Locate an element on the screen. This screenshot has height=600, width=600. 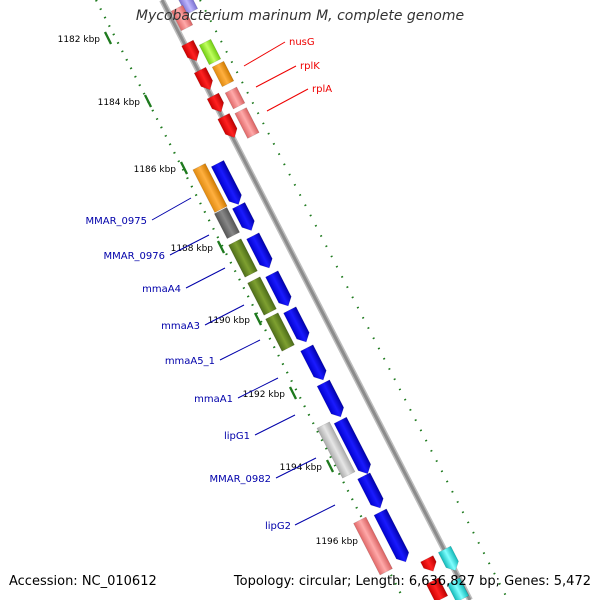
tick-label: 1192 kbp is located at coordinates (264, 395).